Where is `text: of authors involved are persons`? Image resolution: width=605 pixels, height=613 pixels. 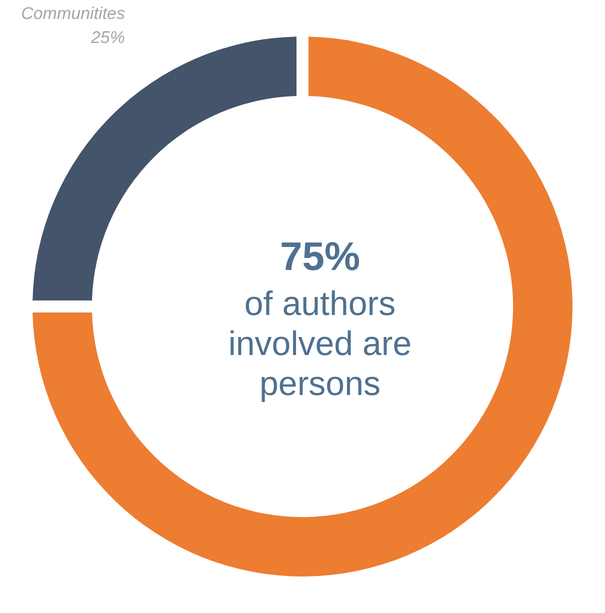
text: of authors involved are persons is located at coordinates (320, 344).